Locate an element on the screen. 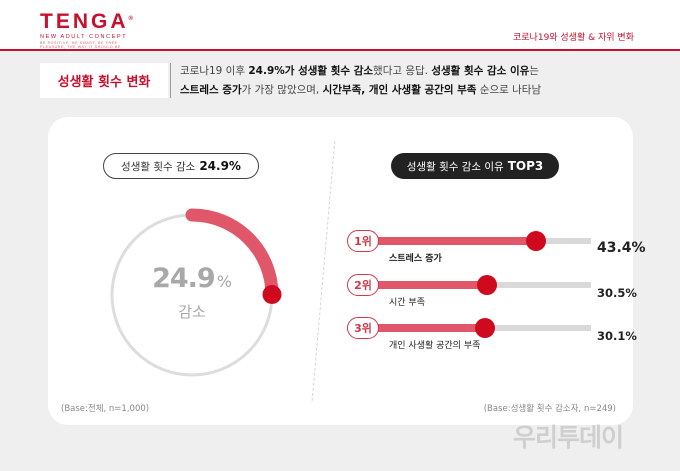  base-note-right: (Base:성생활 횟수 감소자, n=249) is located at coordinates (549, 409).